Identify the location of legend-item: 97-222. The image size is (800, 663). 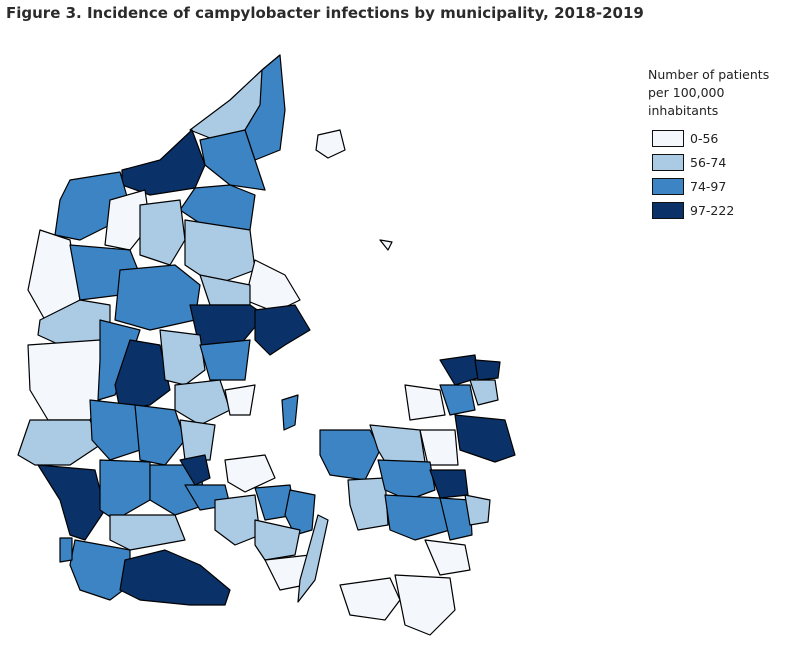
(723, 214).